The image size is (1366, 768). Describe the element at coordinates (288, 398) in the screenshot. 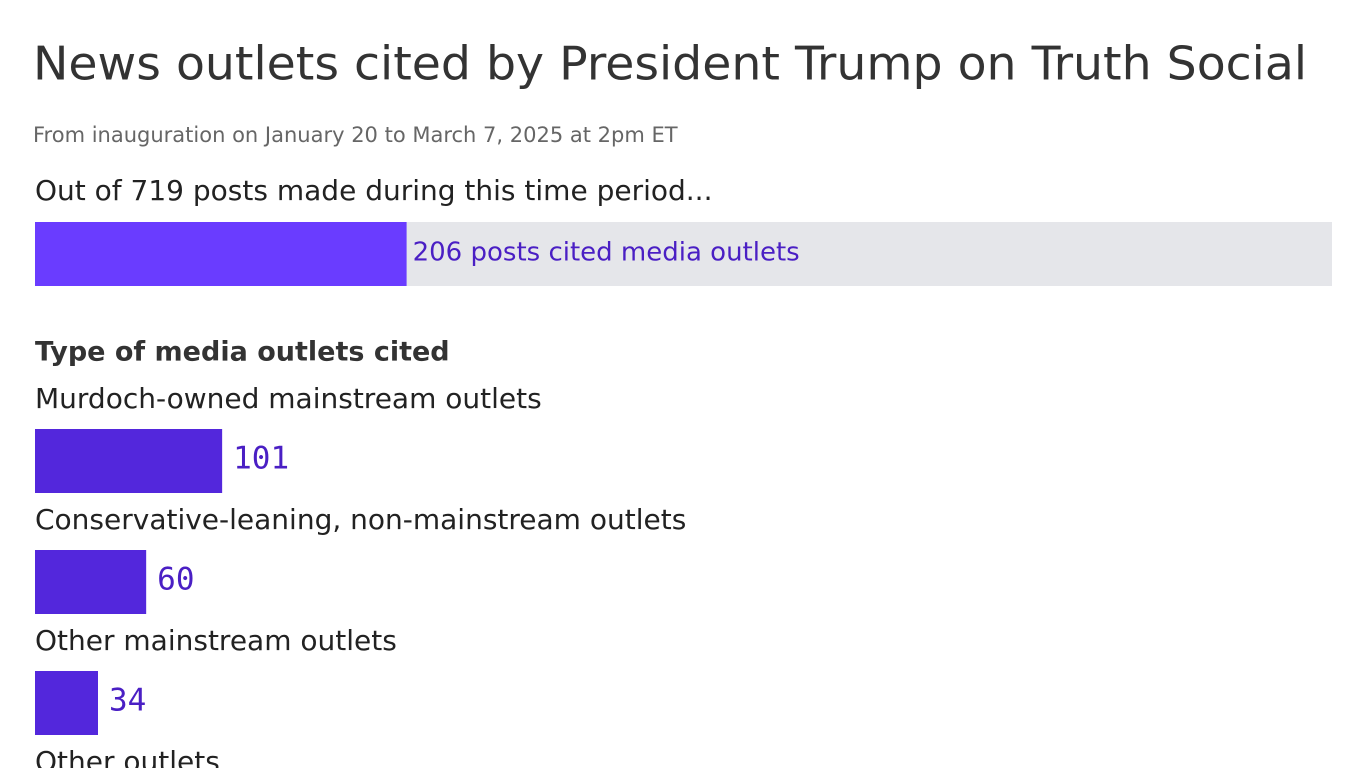

I see `category-label: Murdoch-owned mainstream outlets` at that location.